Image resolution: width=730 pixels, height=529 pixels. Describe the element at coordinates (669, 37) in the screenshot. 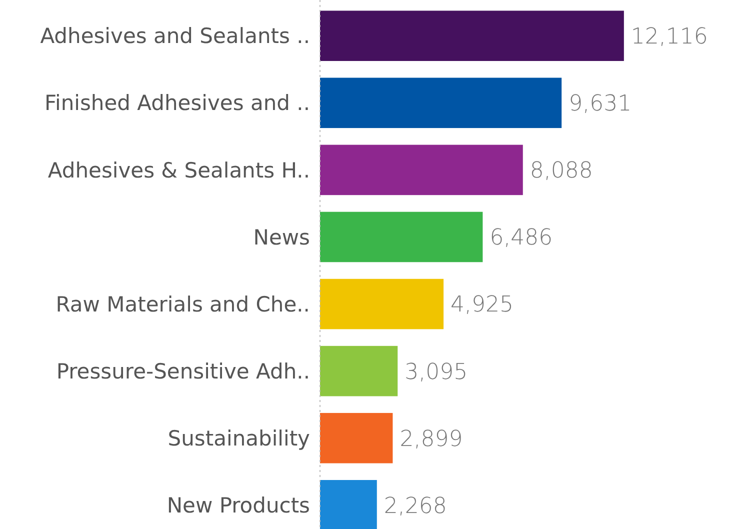

I see `data-label: 12,116` at that location.